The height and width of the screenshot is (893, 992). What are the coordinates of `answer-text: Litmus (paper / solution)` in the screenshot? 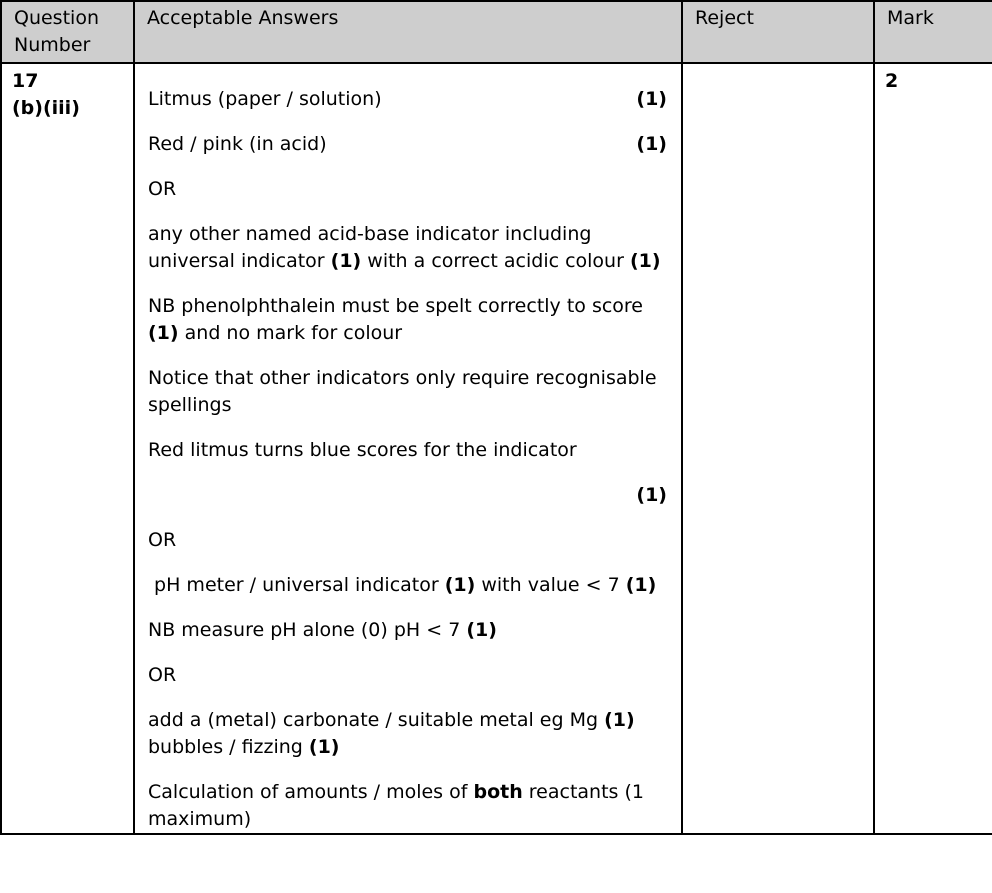 It's located at (265, 99).